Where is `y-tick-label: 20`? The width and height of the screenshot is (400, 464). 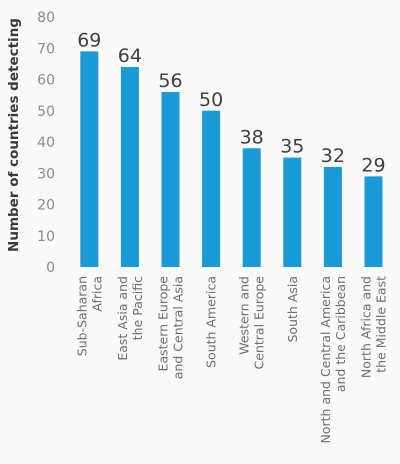 y-tick-label: 20 is located at coordinates (46, 206).